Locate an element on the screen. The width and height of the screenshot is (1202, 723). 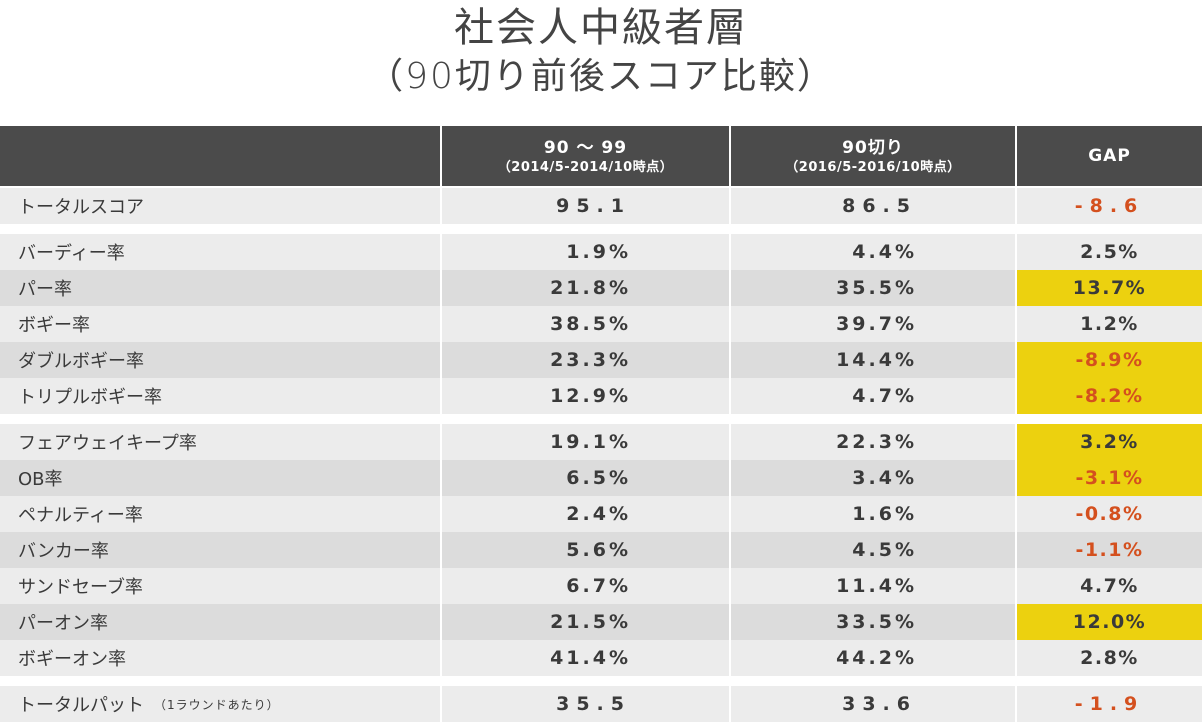
value-90-99: 6.7% is located at coordinates (585, 586).